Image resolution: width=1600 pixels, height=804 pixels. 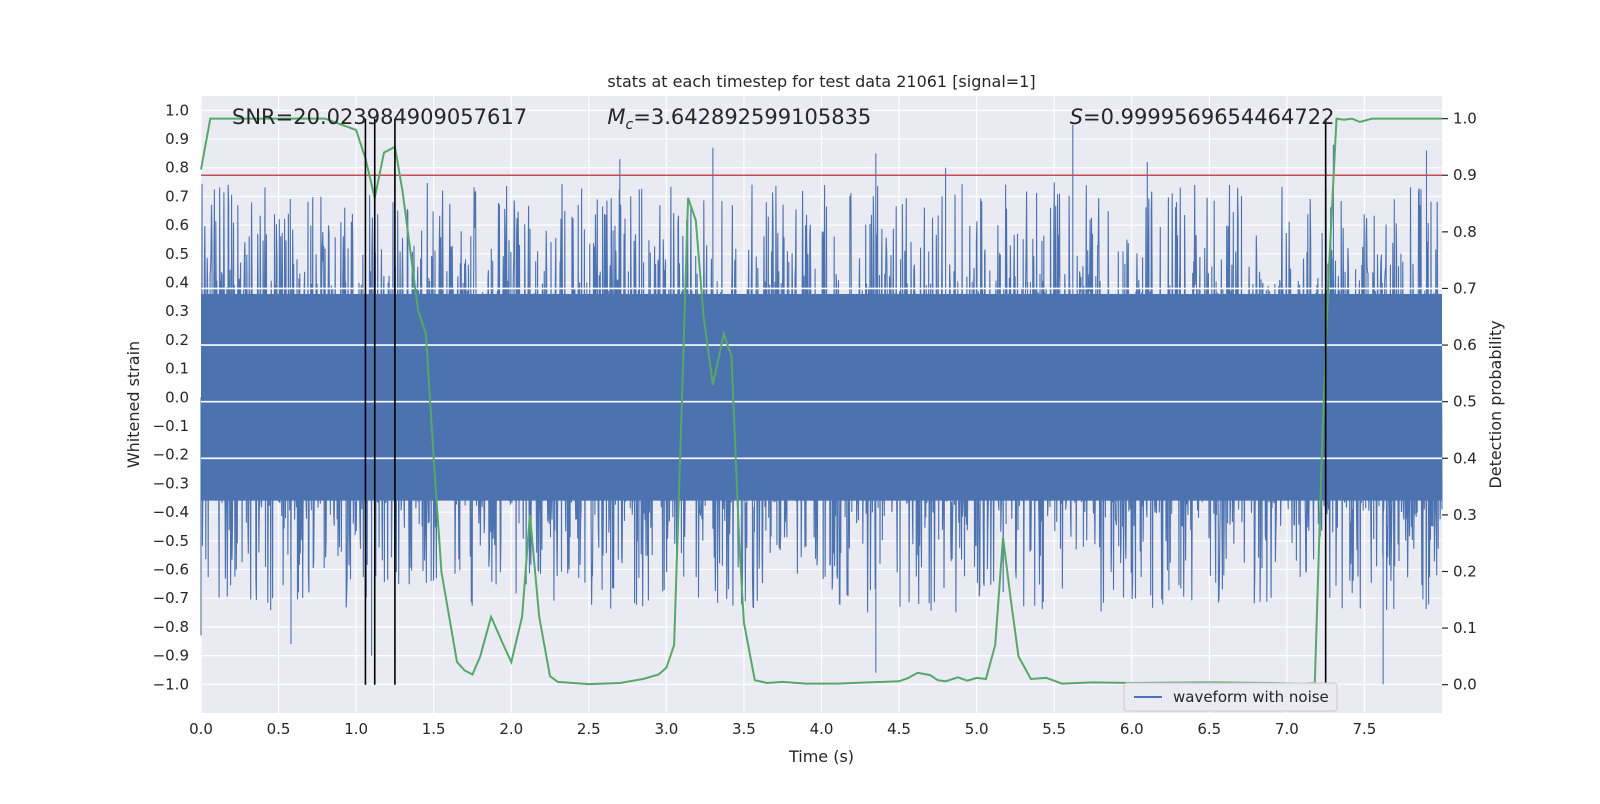 I want to click on score-annotation: S=0.9999569654464722, so click(x=1202, y=117).